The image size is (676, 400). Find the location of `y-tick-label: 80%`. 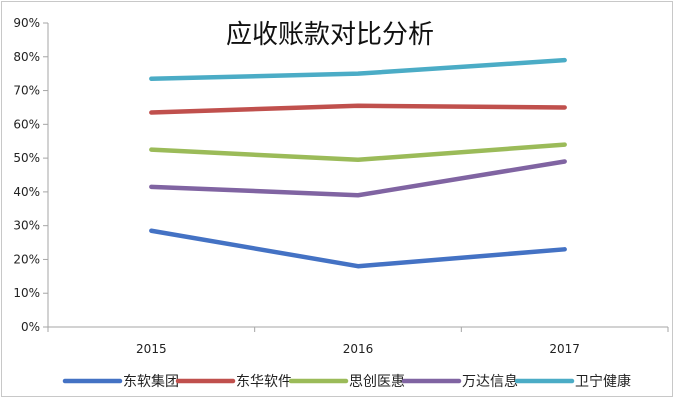

y-tick-label: 80% is located at coordinates (26, 57).